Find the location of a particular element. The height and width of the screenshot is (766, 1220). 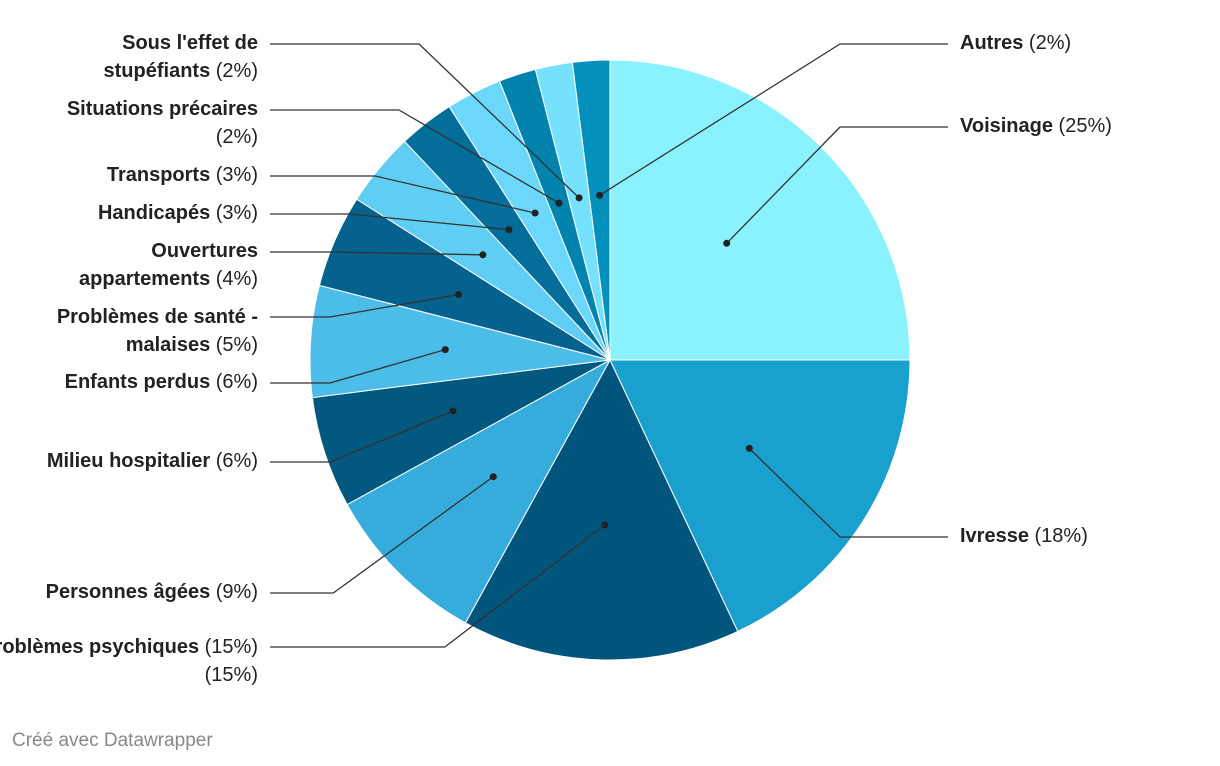

slice-label: Enfants perdus (6%) is located at coordinates (161, 382).